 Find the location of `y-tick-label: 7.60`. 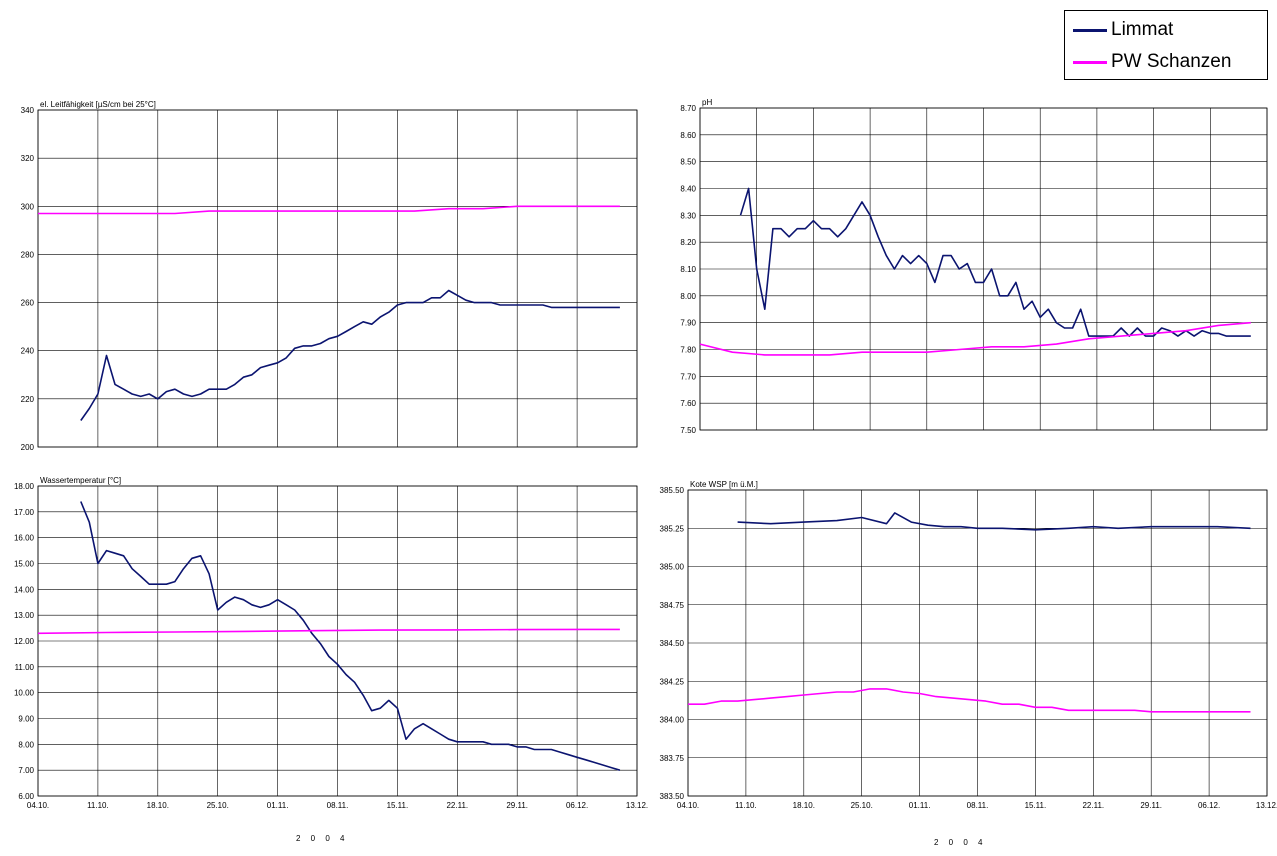

y-tick-label: 7.60 is located at coordinates (688, 403).